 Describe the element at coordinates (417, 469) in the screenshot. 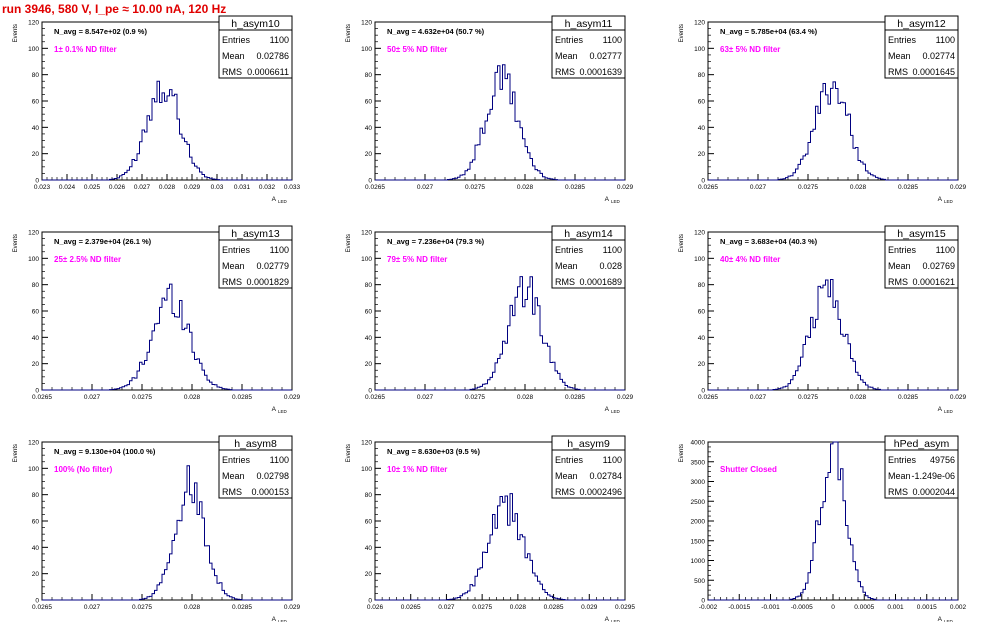

I see `filter-annotation: 10± 1% ND filter` at that location.